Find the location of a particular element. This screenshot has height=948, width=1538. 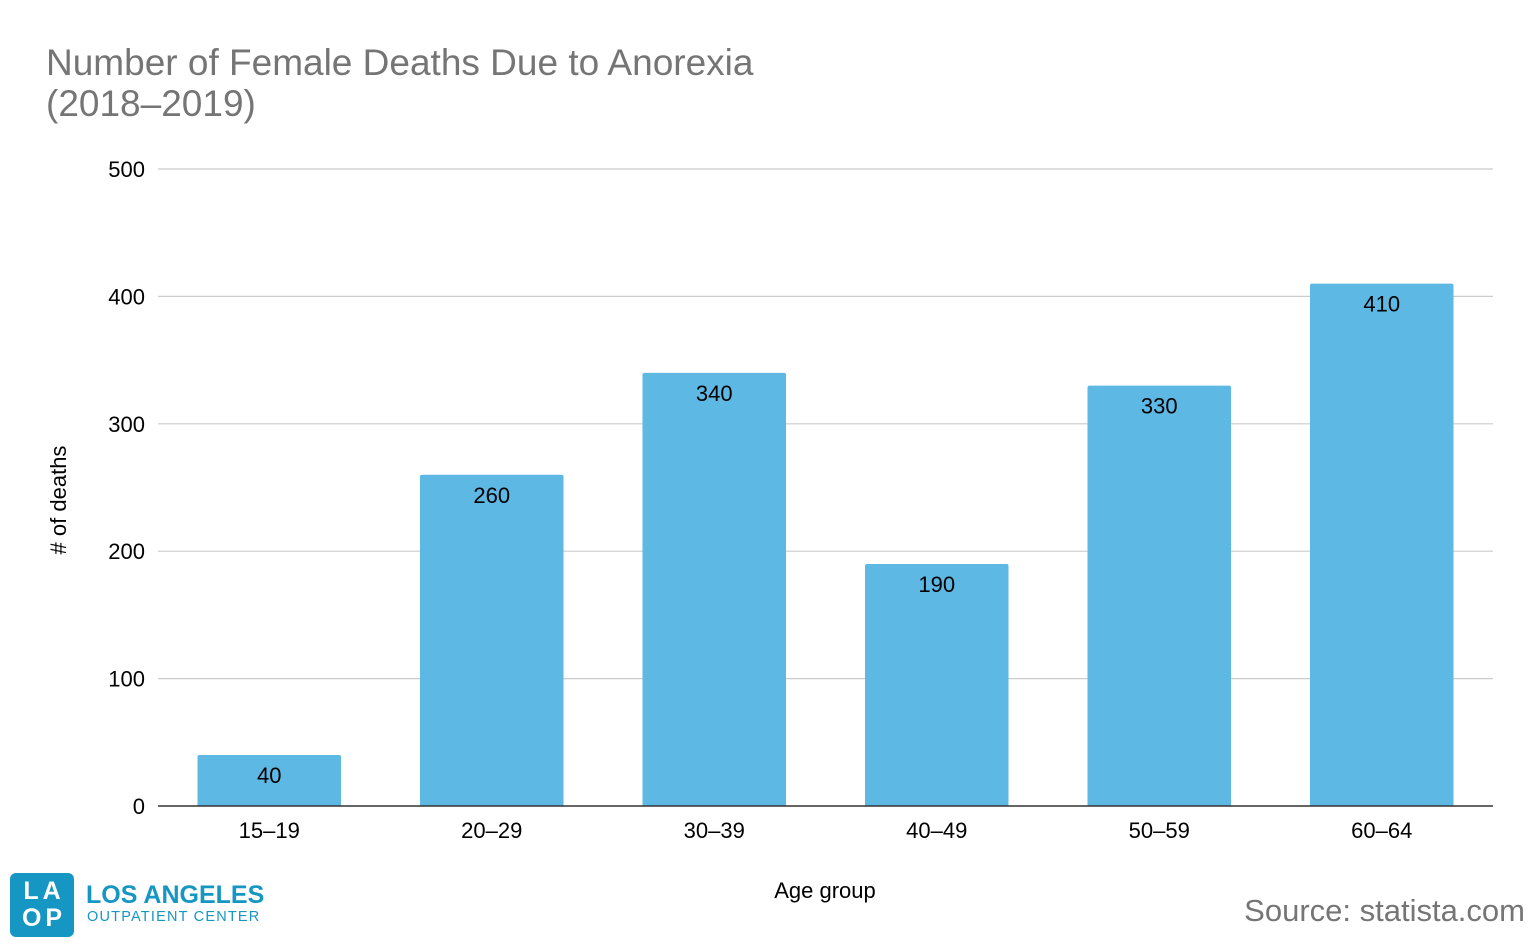

x-tick-label: 40–49 is located at coordinates (936, 830).